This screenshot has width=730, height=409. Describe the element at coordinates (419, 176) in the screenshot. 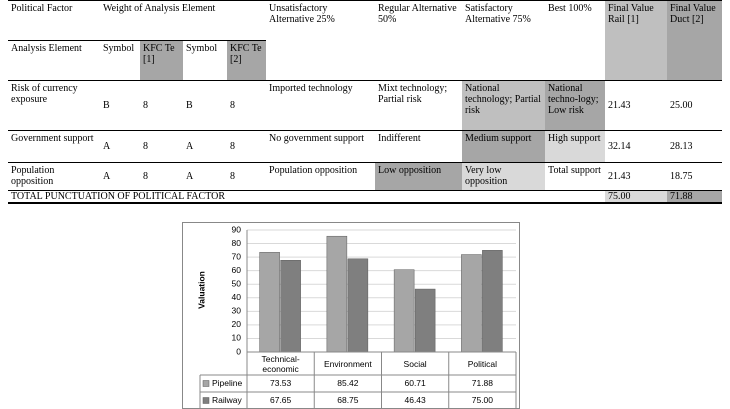

I see `table-cell: Low opposition` at that location.